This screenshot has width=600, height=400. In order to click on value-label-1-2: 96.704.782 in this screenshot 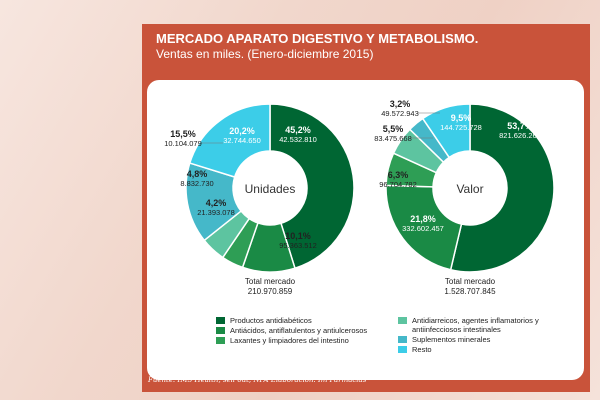, I will do `click(398, 184)`.